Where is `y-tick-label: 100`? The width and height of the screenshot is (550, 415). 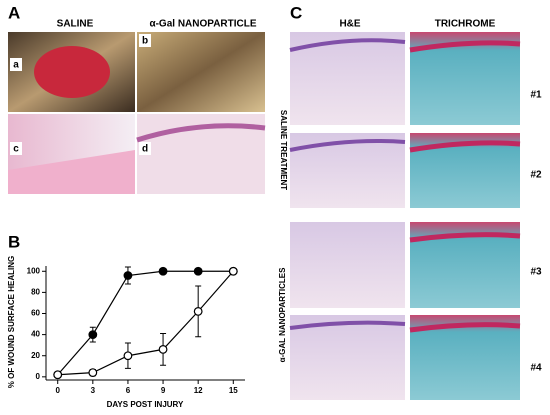 y-tick-label: 100 is located at coordinates (34, 270).